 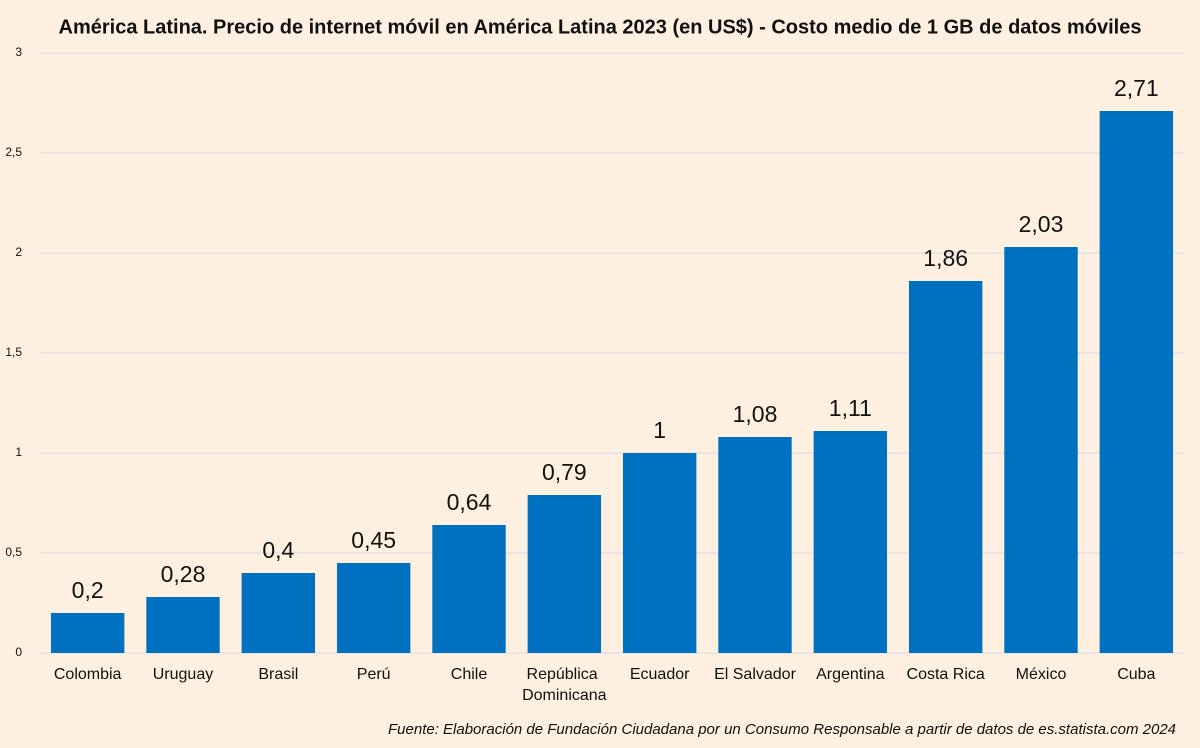 I want to click on x-tick-label: Costa Rica, so click(x=946, y=674).